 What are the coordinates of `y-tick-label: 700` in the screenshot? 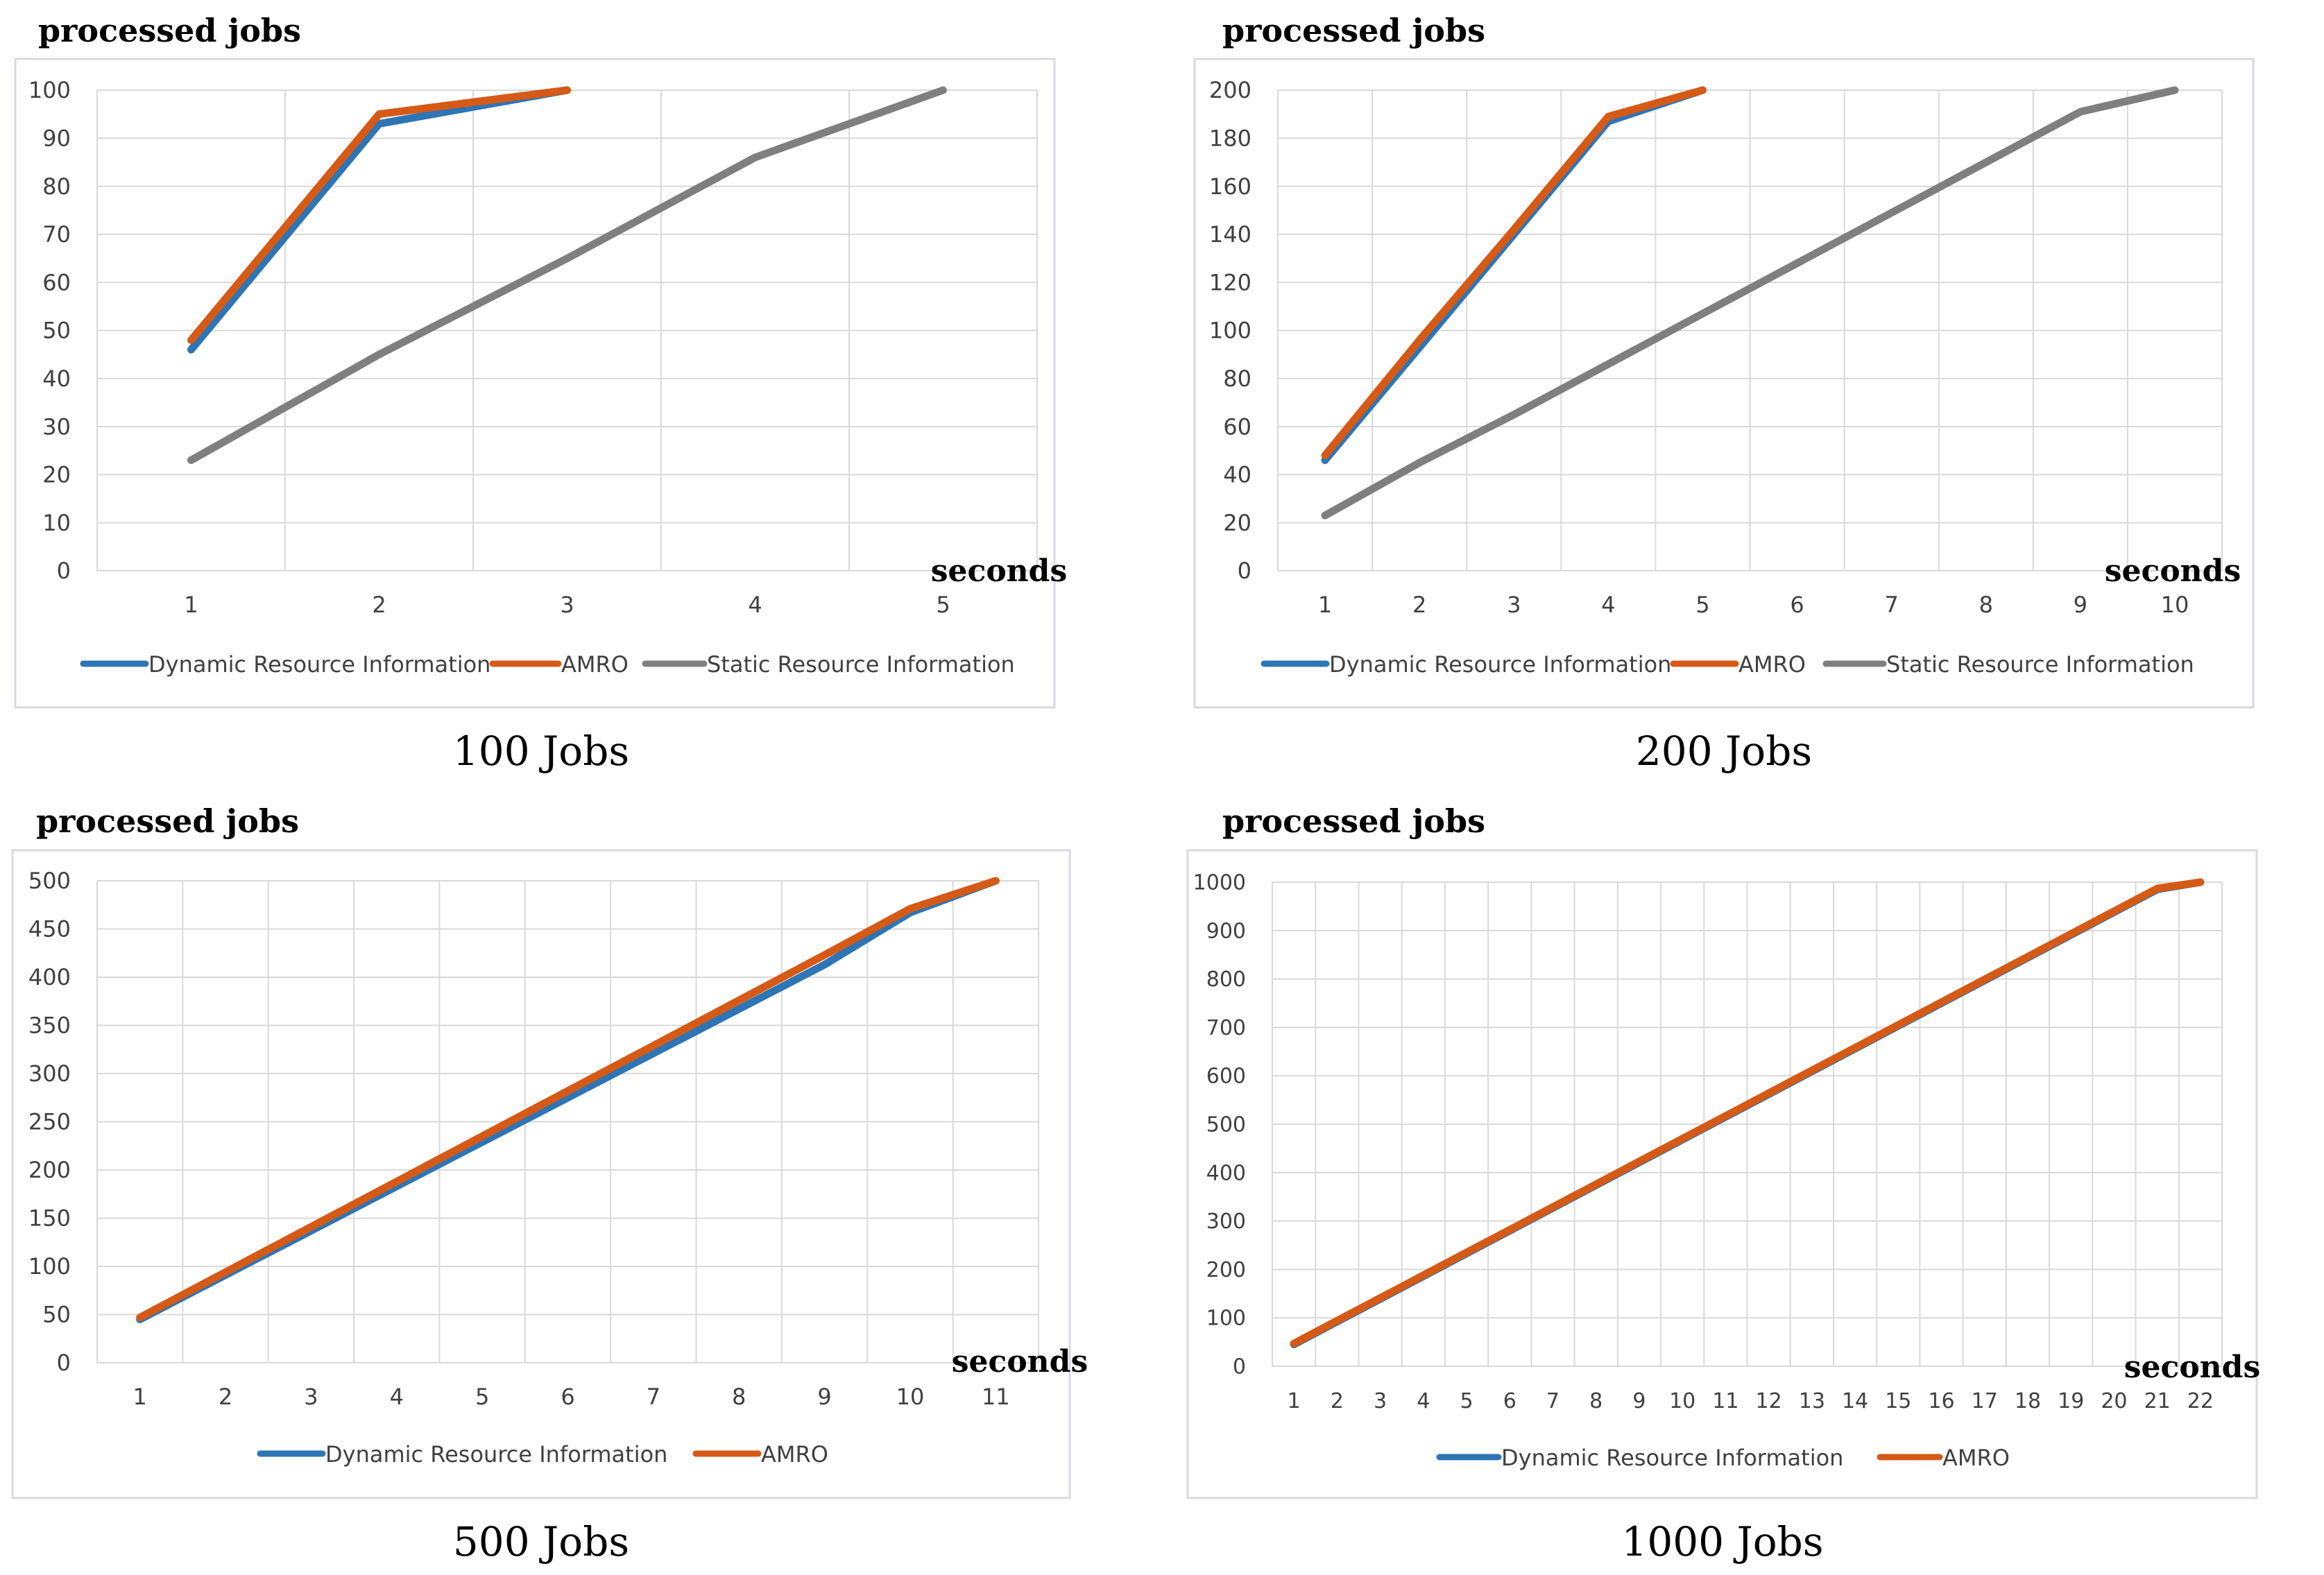 It's located at (1226, 1028).